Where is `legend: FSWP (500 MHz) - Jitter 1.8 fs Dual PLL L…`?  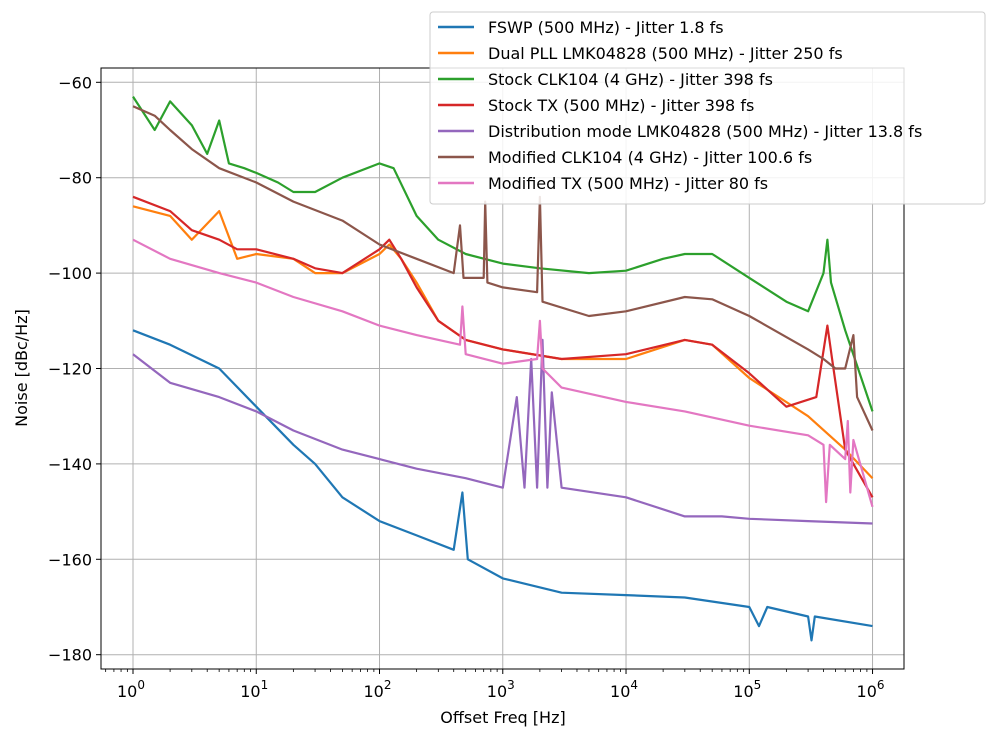
legend: FSWP (500 MHz) - Jitter 1.8 fs Dual PLL L… is located at coordinates (707, 108).